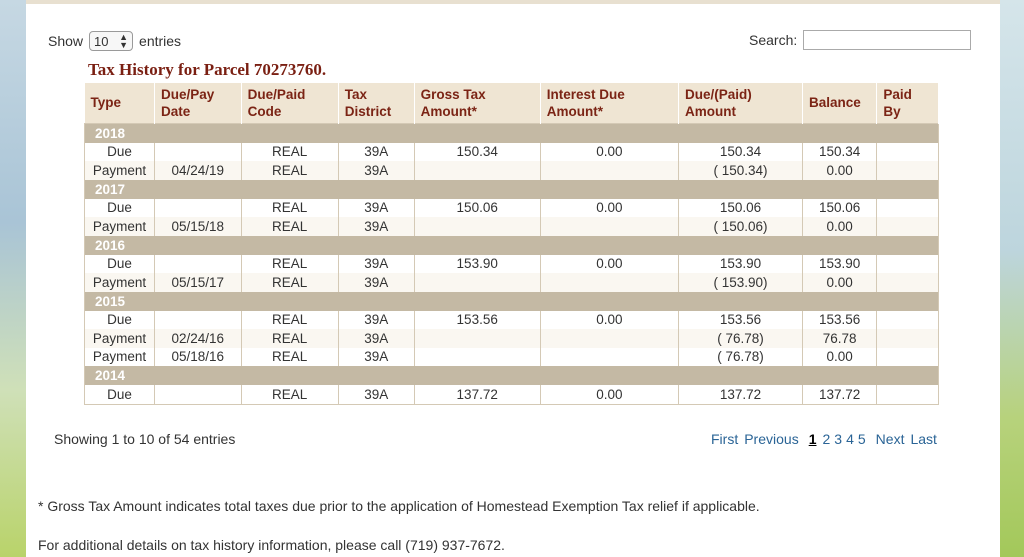 The height and width of the screenshot is (557, 1024). Describe the element at coordinates (198, 170) in the screenshot. I see `cell-due-pay-date: 04/24/19` at that location.